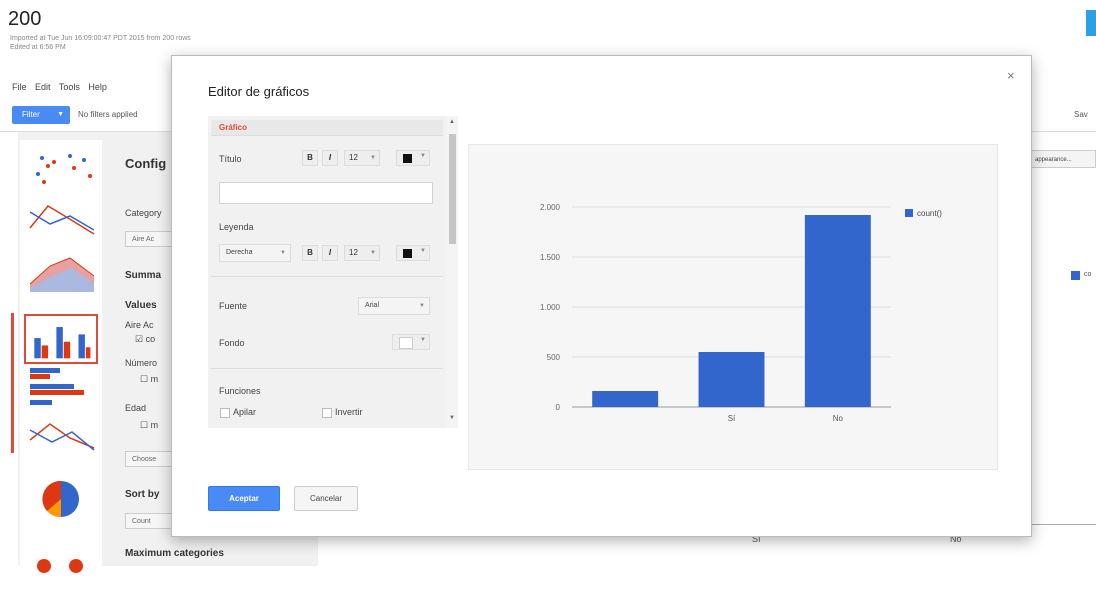  I want to click on background-axis, so click(1064, 524).